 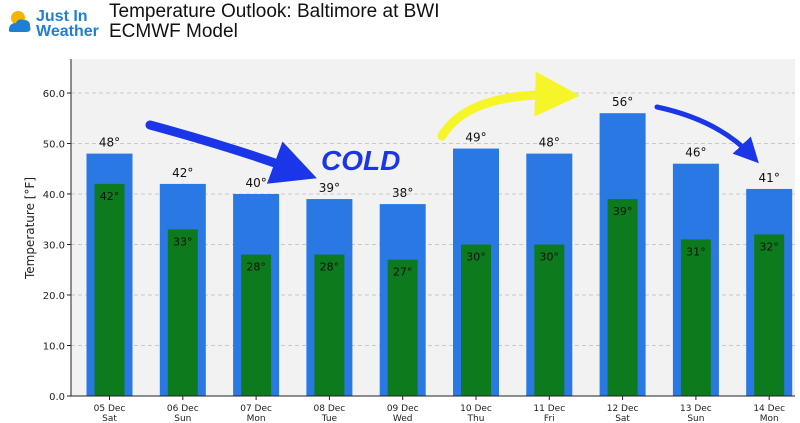 I want to click on high-temp-label: 39°, so click(x=329, y=188).